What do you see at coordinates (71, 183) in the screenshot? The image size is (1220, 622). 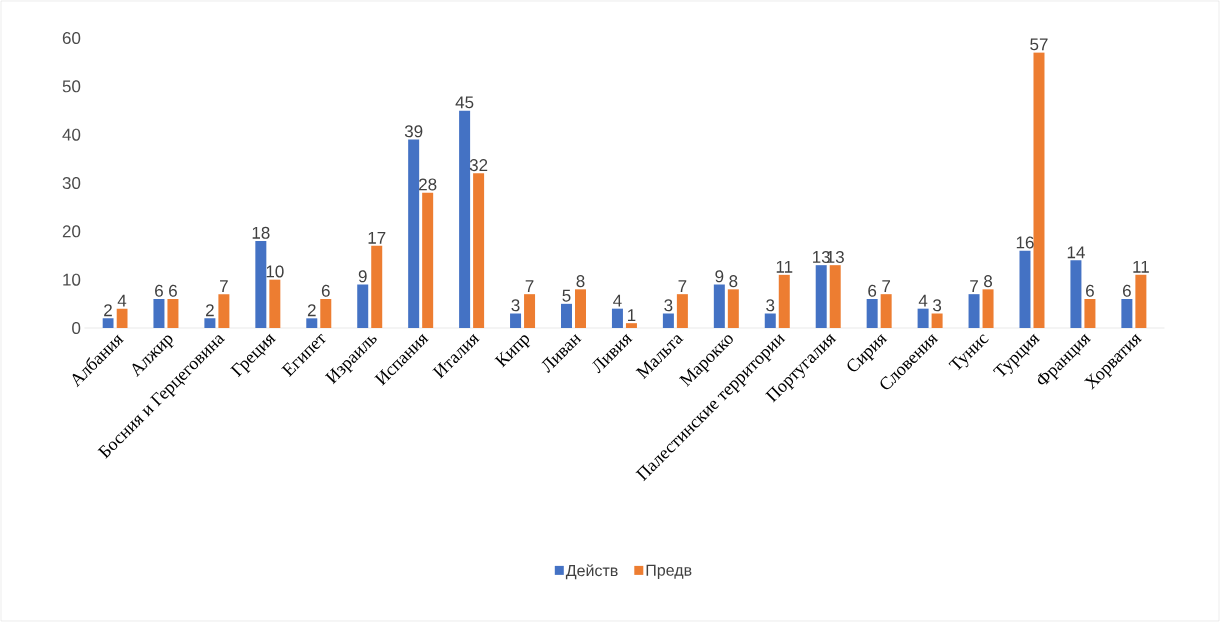 I see `y-tick-label: 30` at bounding box center [71, 183].